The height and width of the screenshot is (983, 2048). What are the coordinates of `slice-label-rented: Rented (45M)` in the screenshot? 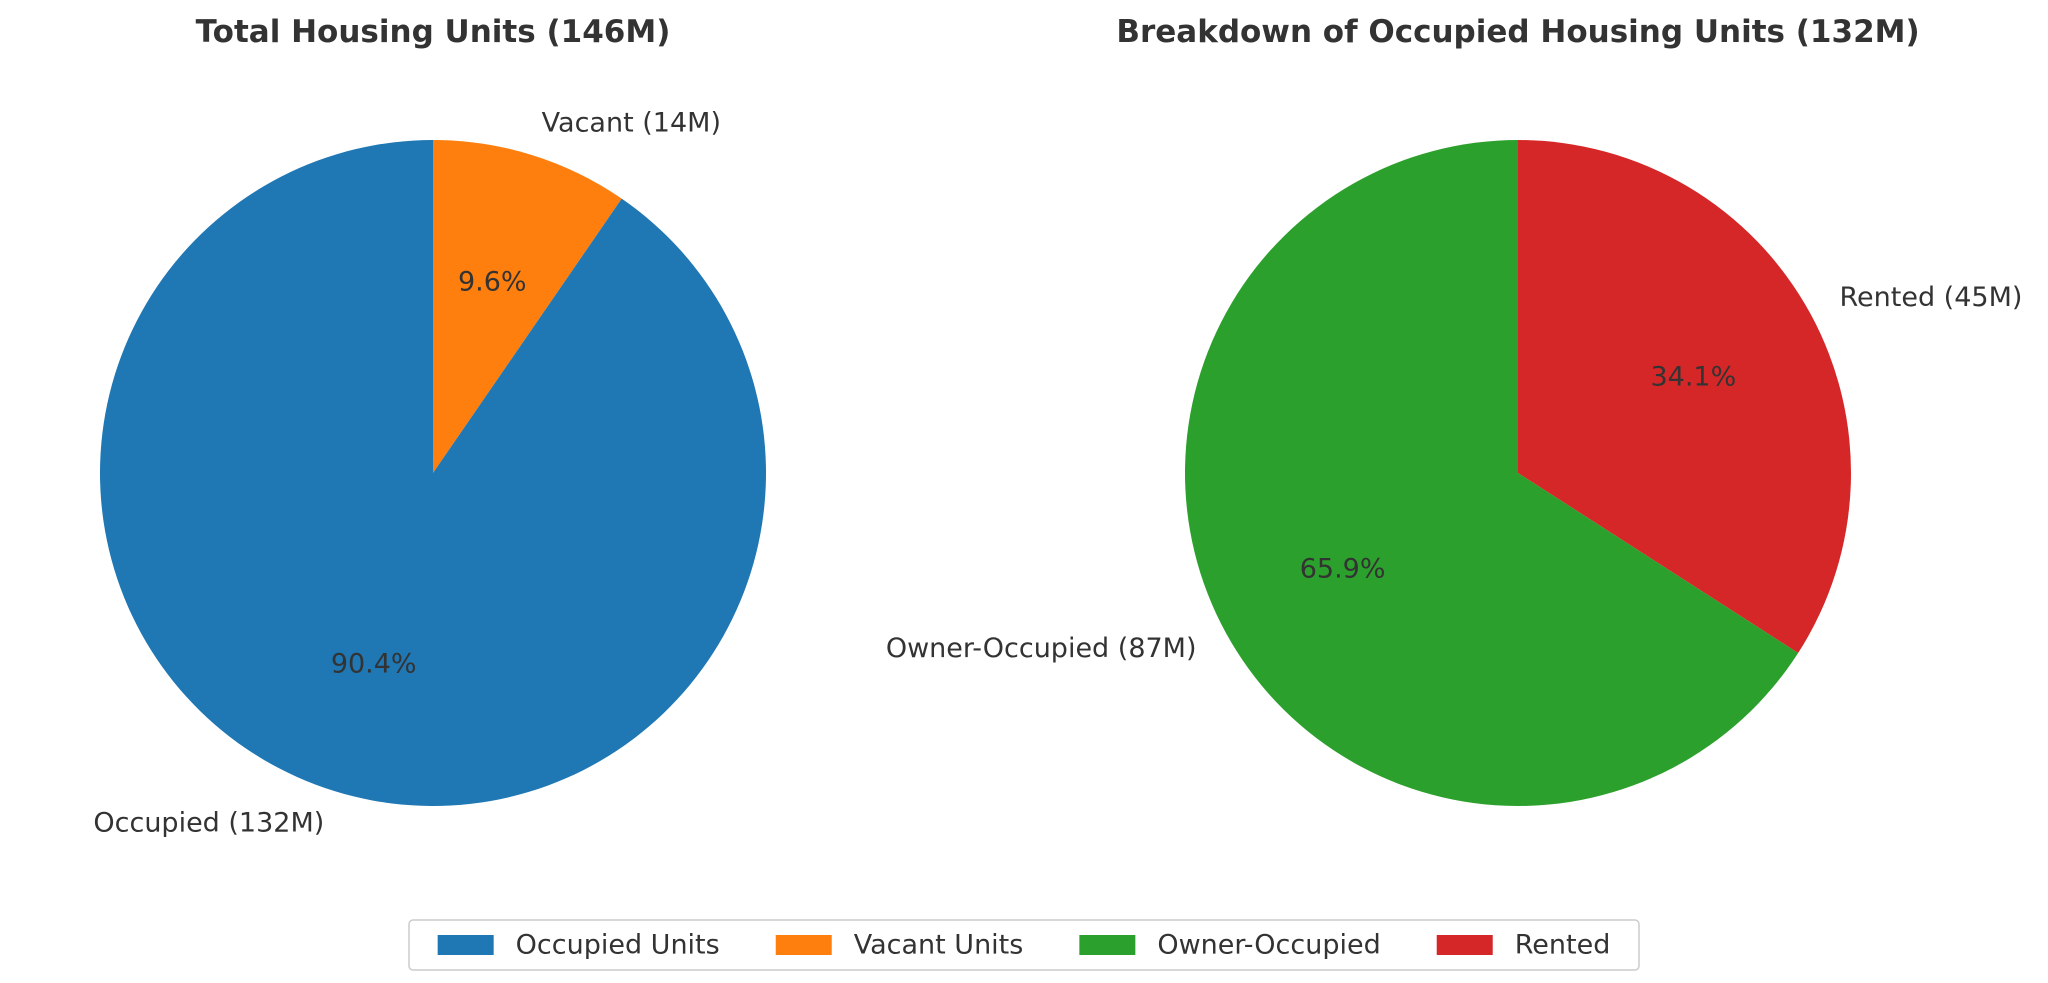 It's located at (1930, 297).